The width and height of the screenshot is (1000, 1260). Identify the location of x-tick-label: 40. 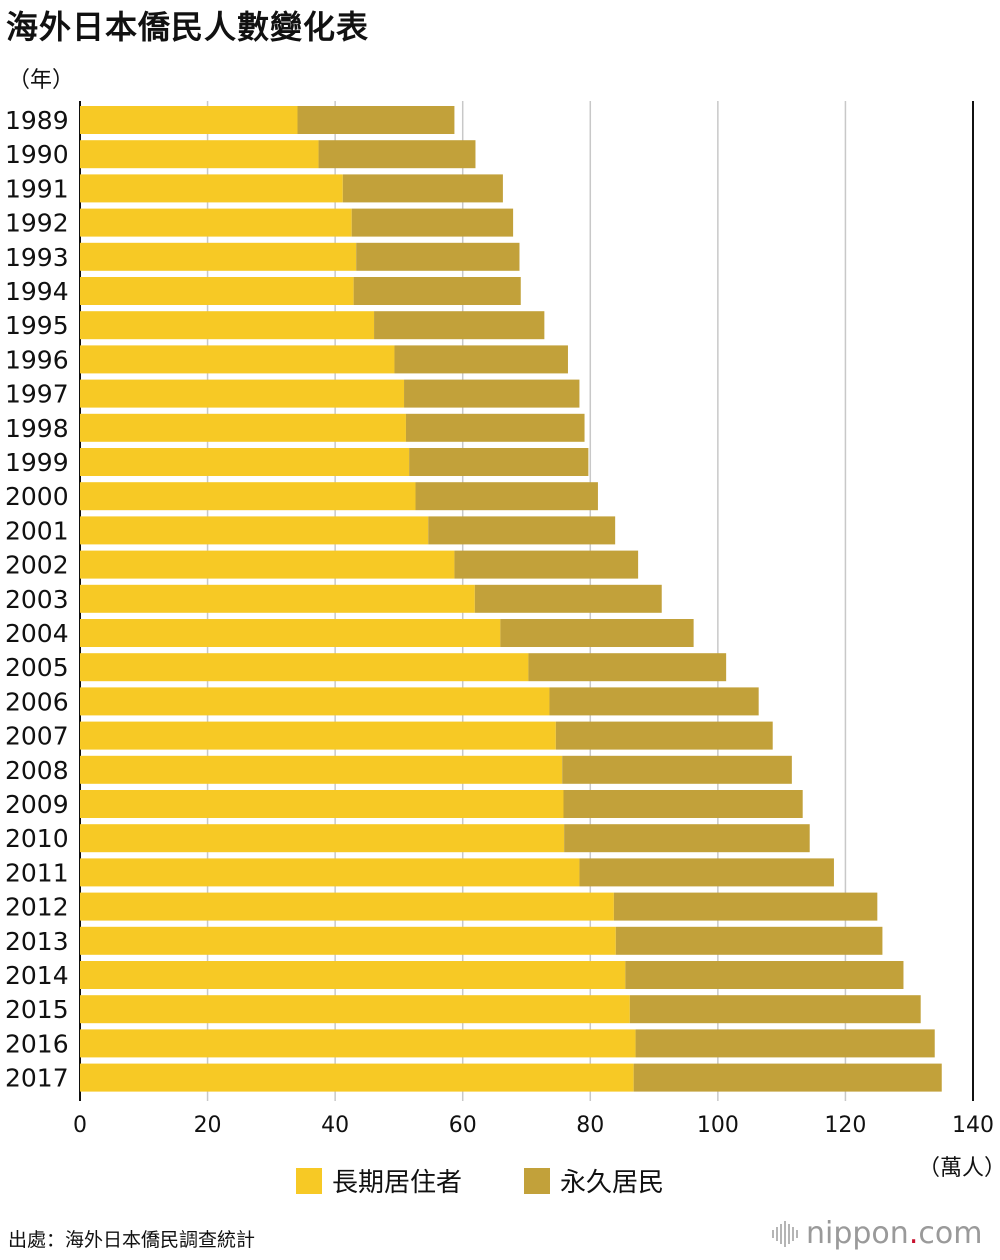
(335, 1125).